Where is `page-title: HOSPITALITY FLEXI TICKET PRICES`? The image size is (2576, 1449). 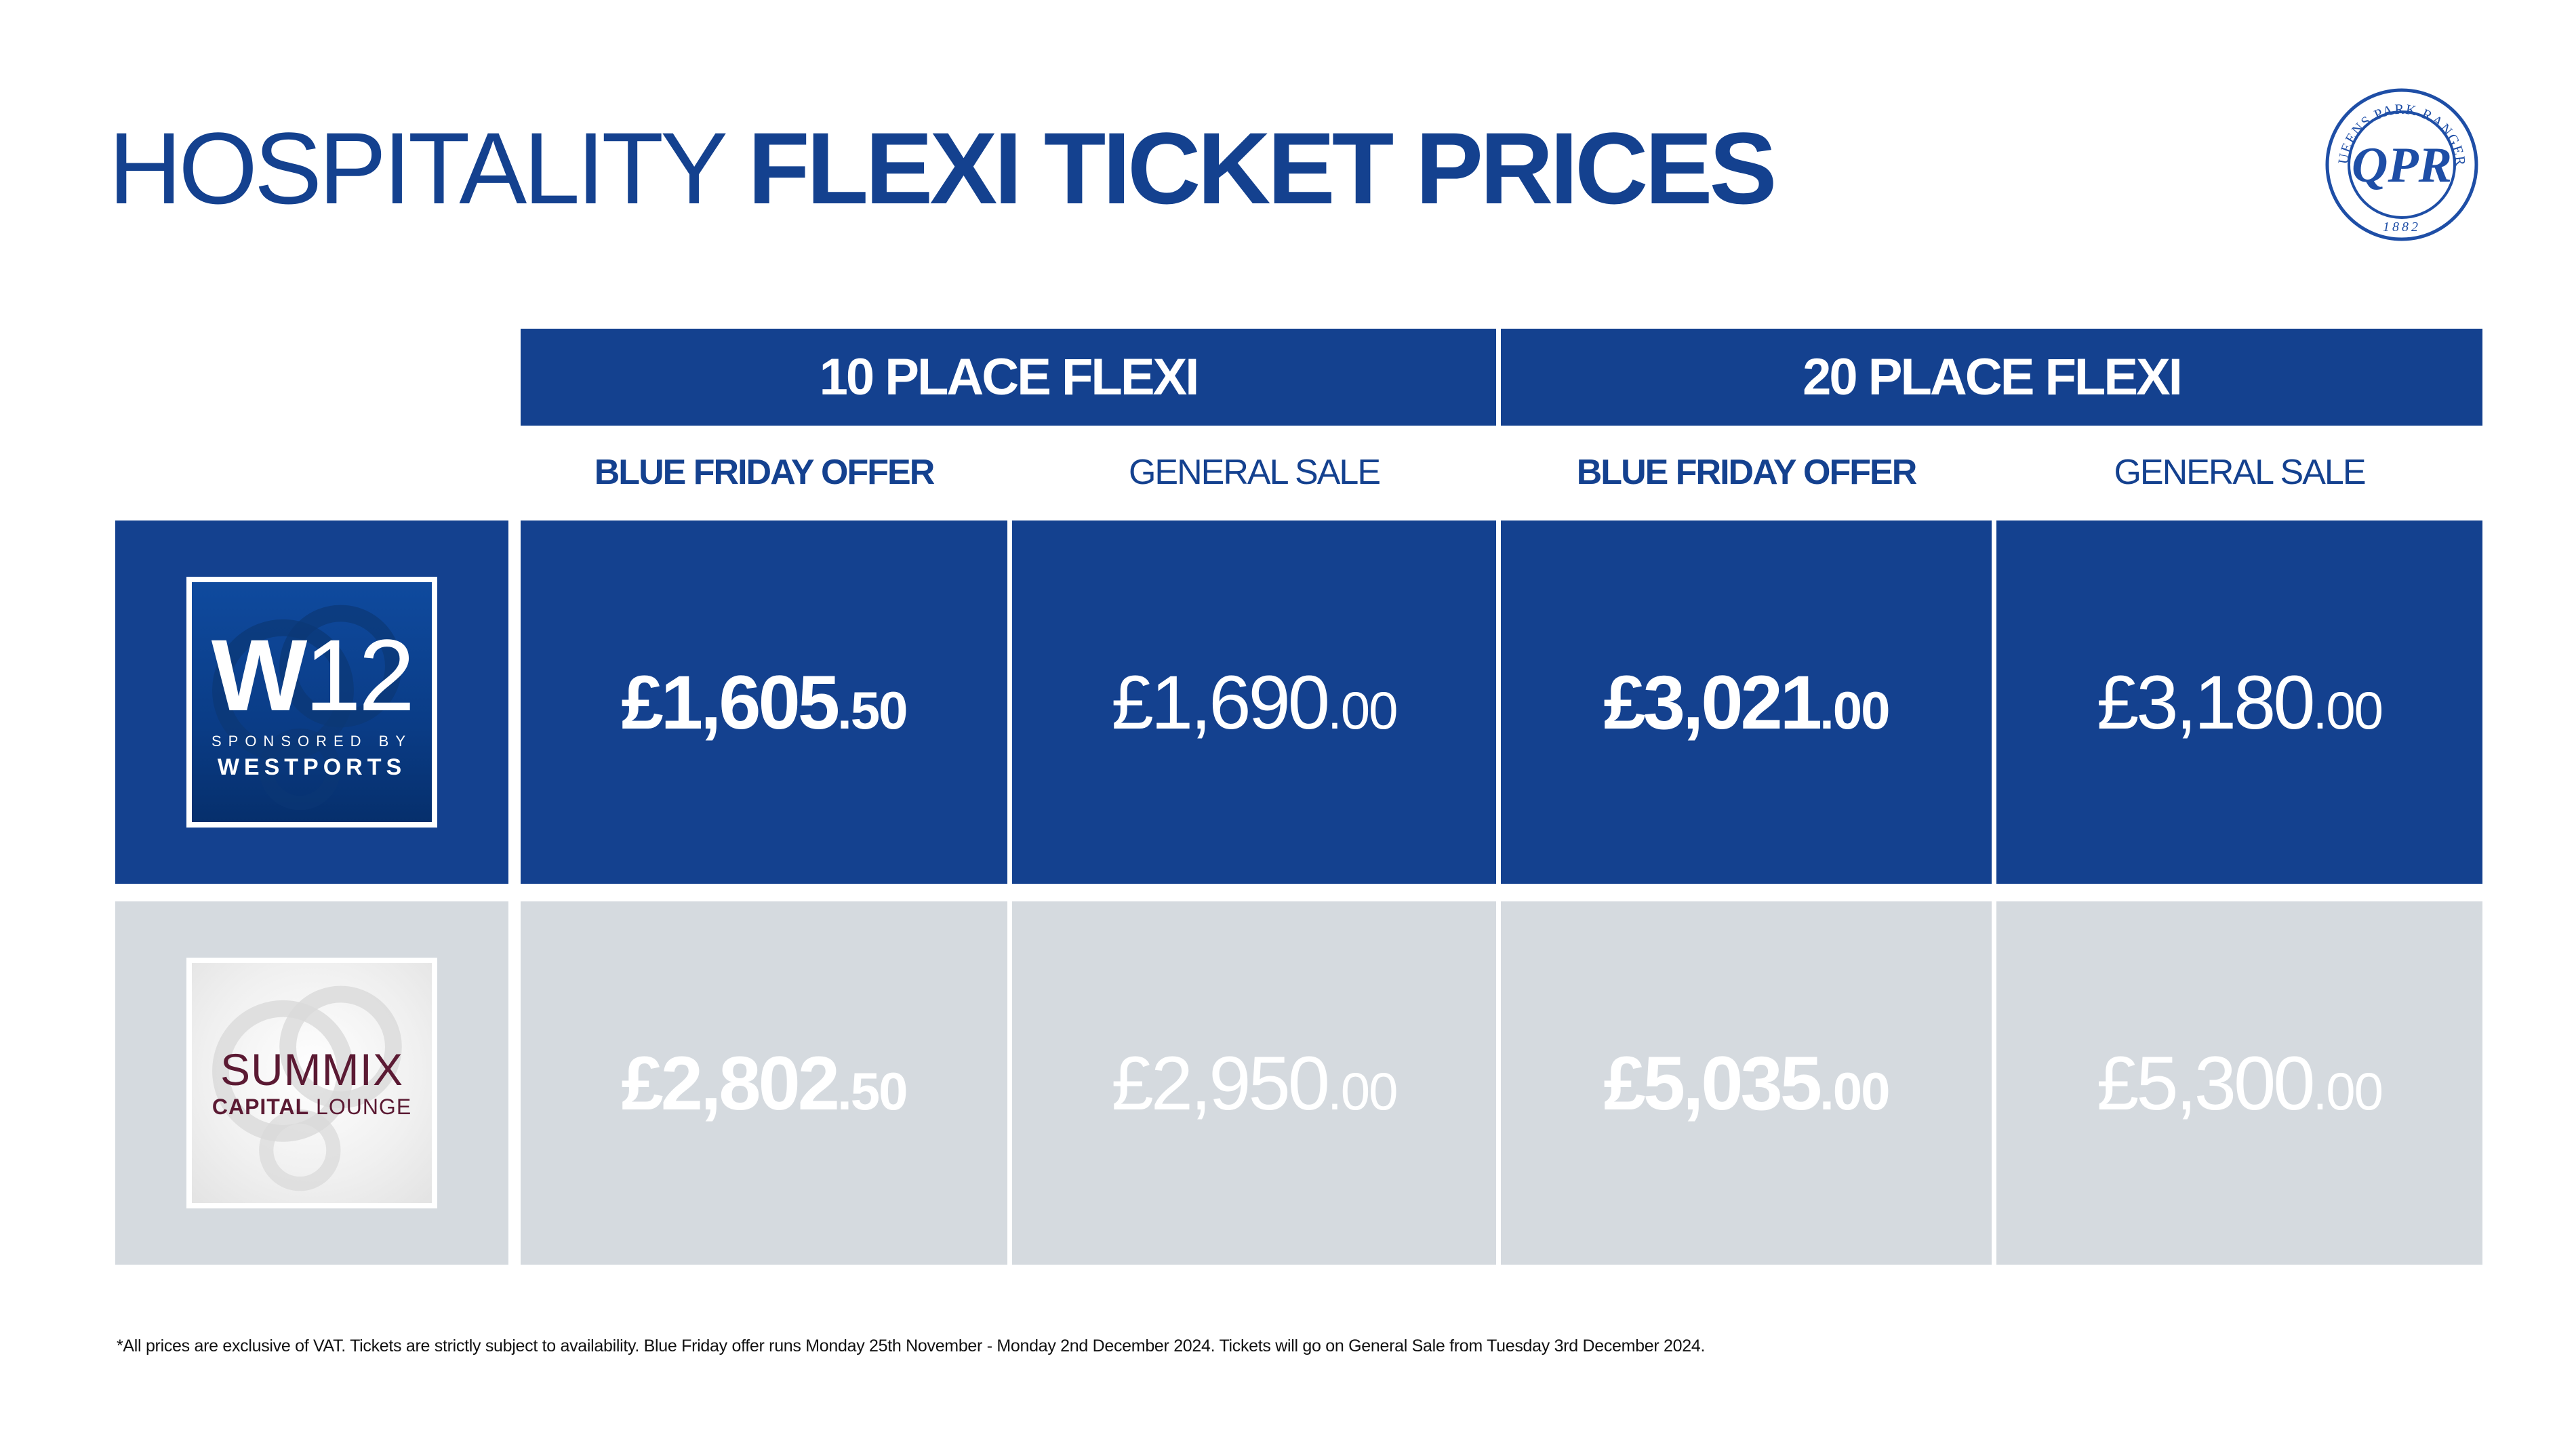 page-title: HOSPITALITY FLEXI TICKET PRICES is located at coordinates (942, 168).